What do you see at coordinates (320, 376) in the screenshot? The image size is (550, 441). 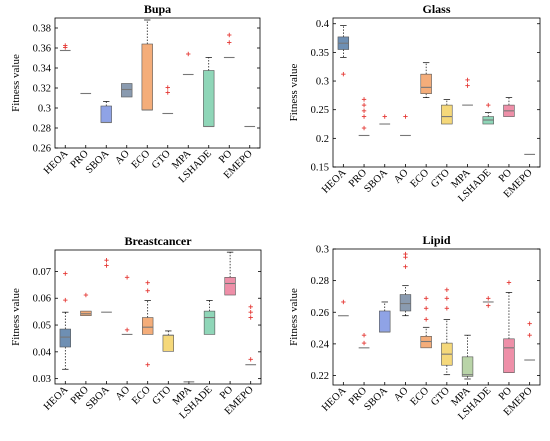 I see `y-tick-label: 0.22` at bounding box center [320, 376].